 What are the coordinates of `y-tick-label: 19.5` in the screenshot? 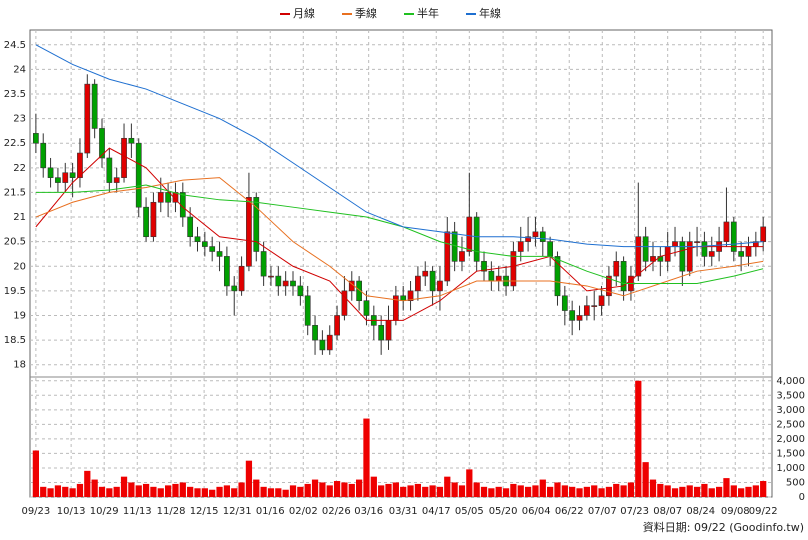 It's located at (15, 291).